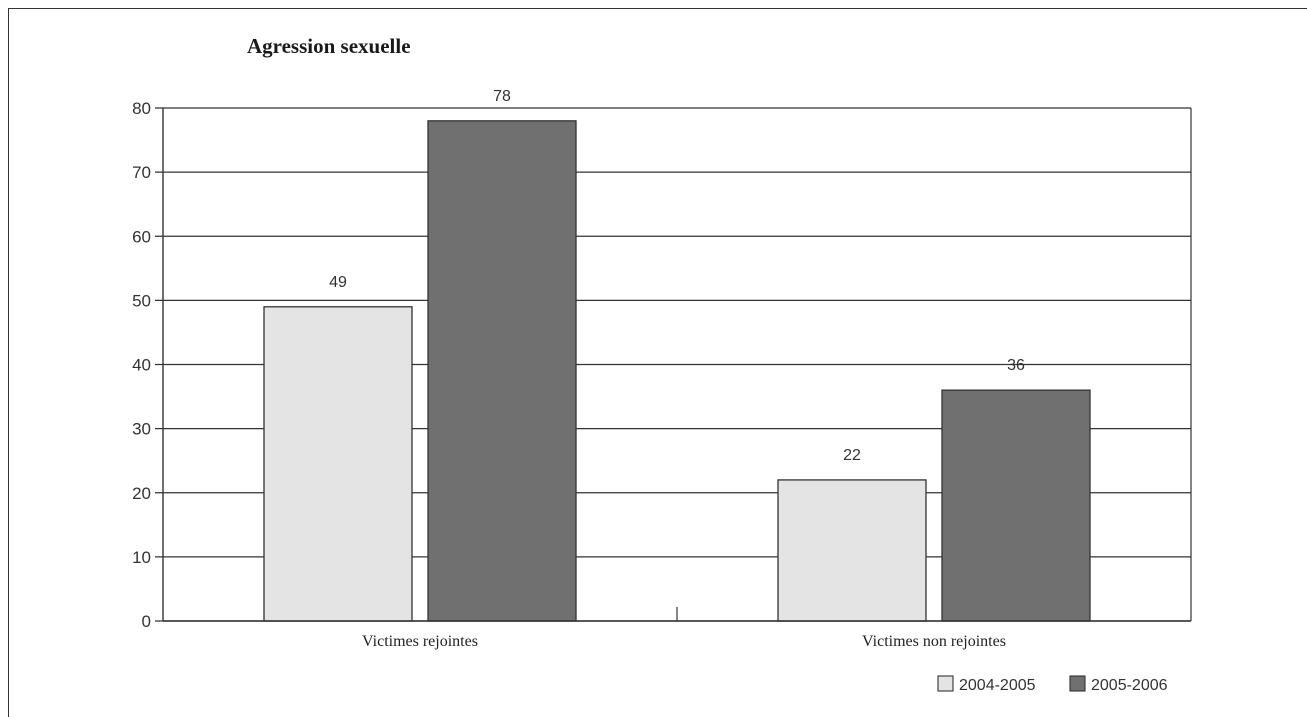 This screenshot has width=1307, height=717. I want to click on legend-label: 2004-2005, so click(997, 685).